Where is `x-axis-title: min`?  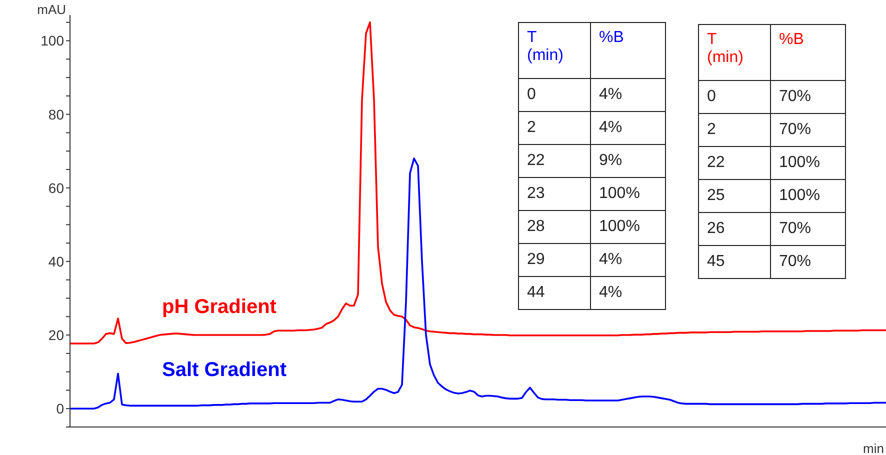
x-axis-title: min is located at coordinates (873, 448).